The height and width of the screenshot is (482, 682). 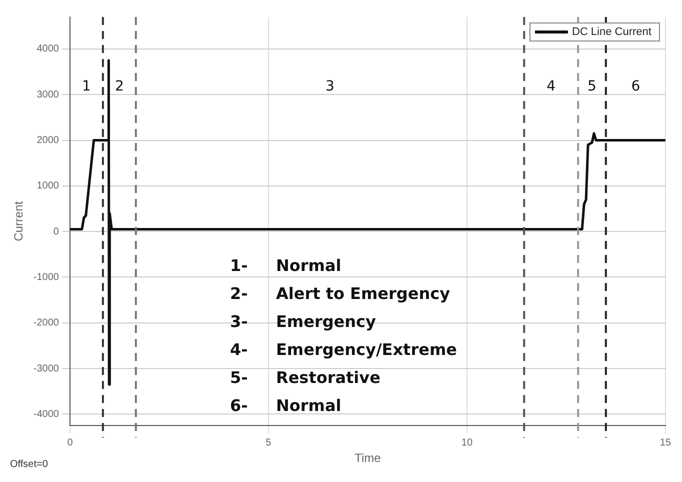 What do you see at coordinates (19, 221) in the screenshot?
I see `y-axis-title: Current` at bounding box center [19, 221].